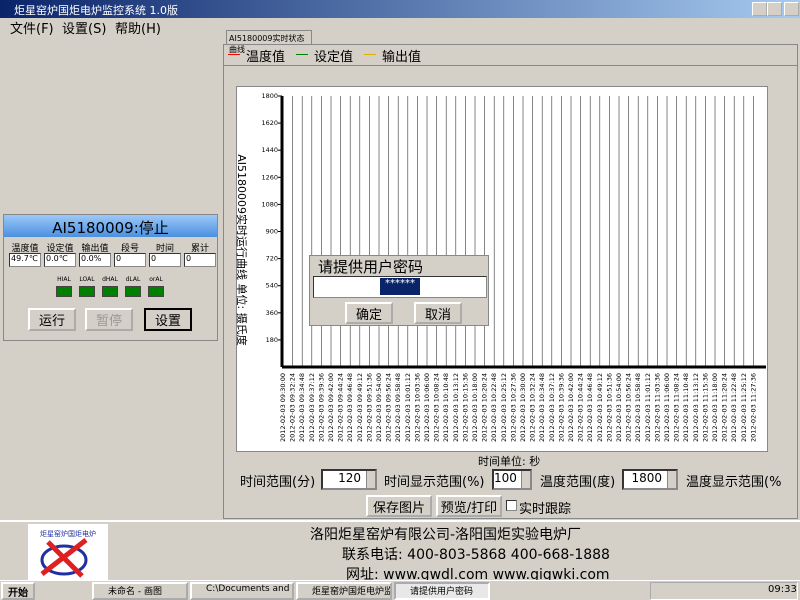 The height and width of the screenshot is (600, 800). Describe the element at coordinates (272, 313) in the screenshot. I see `y-tick-label: 360` at that location.